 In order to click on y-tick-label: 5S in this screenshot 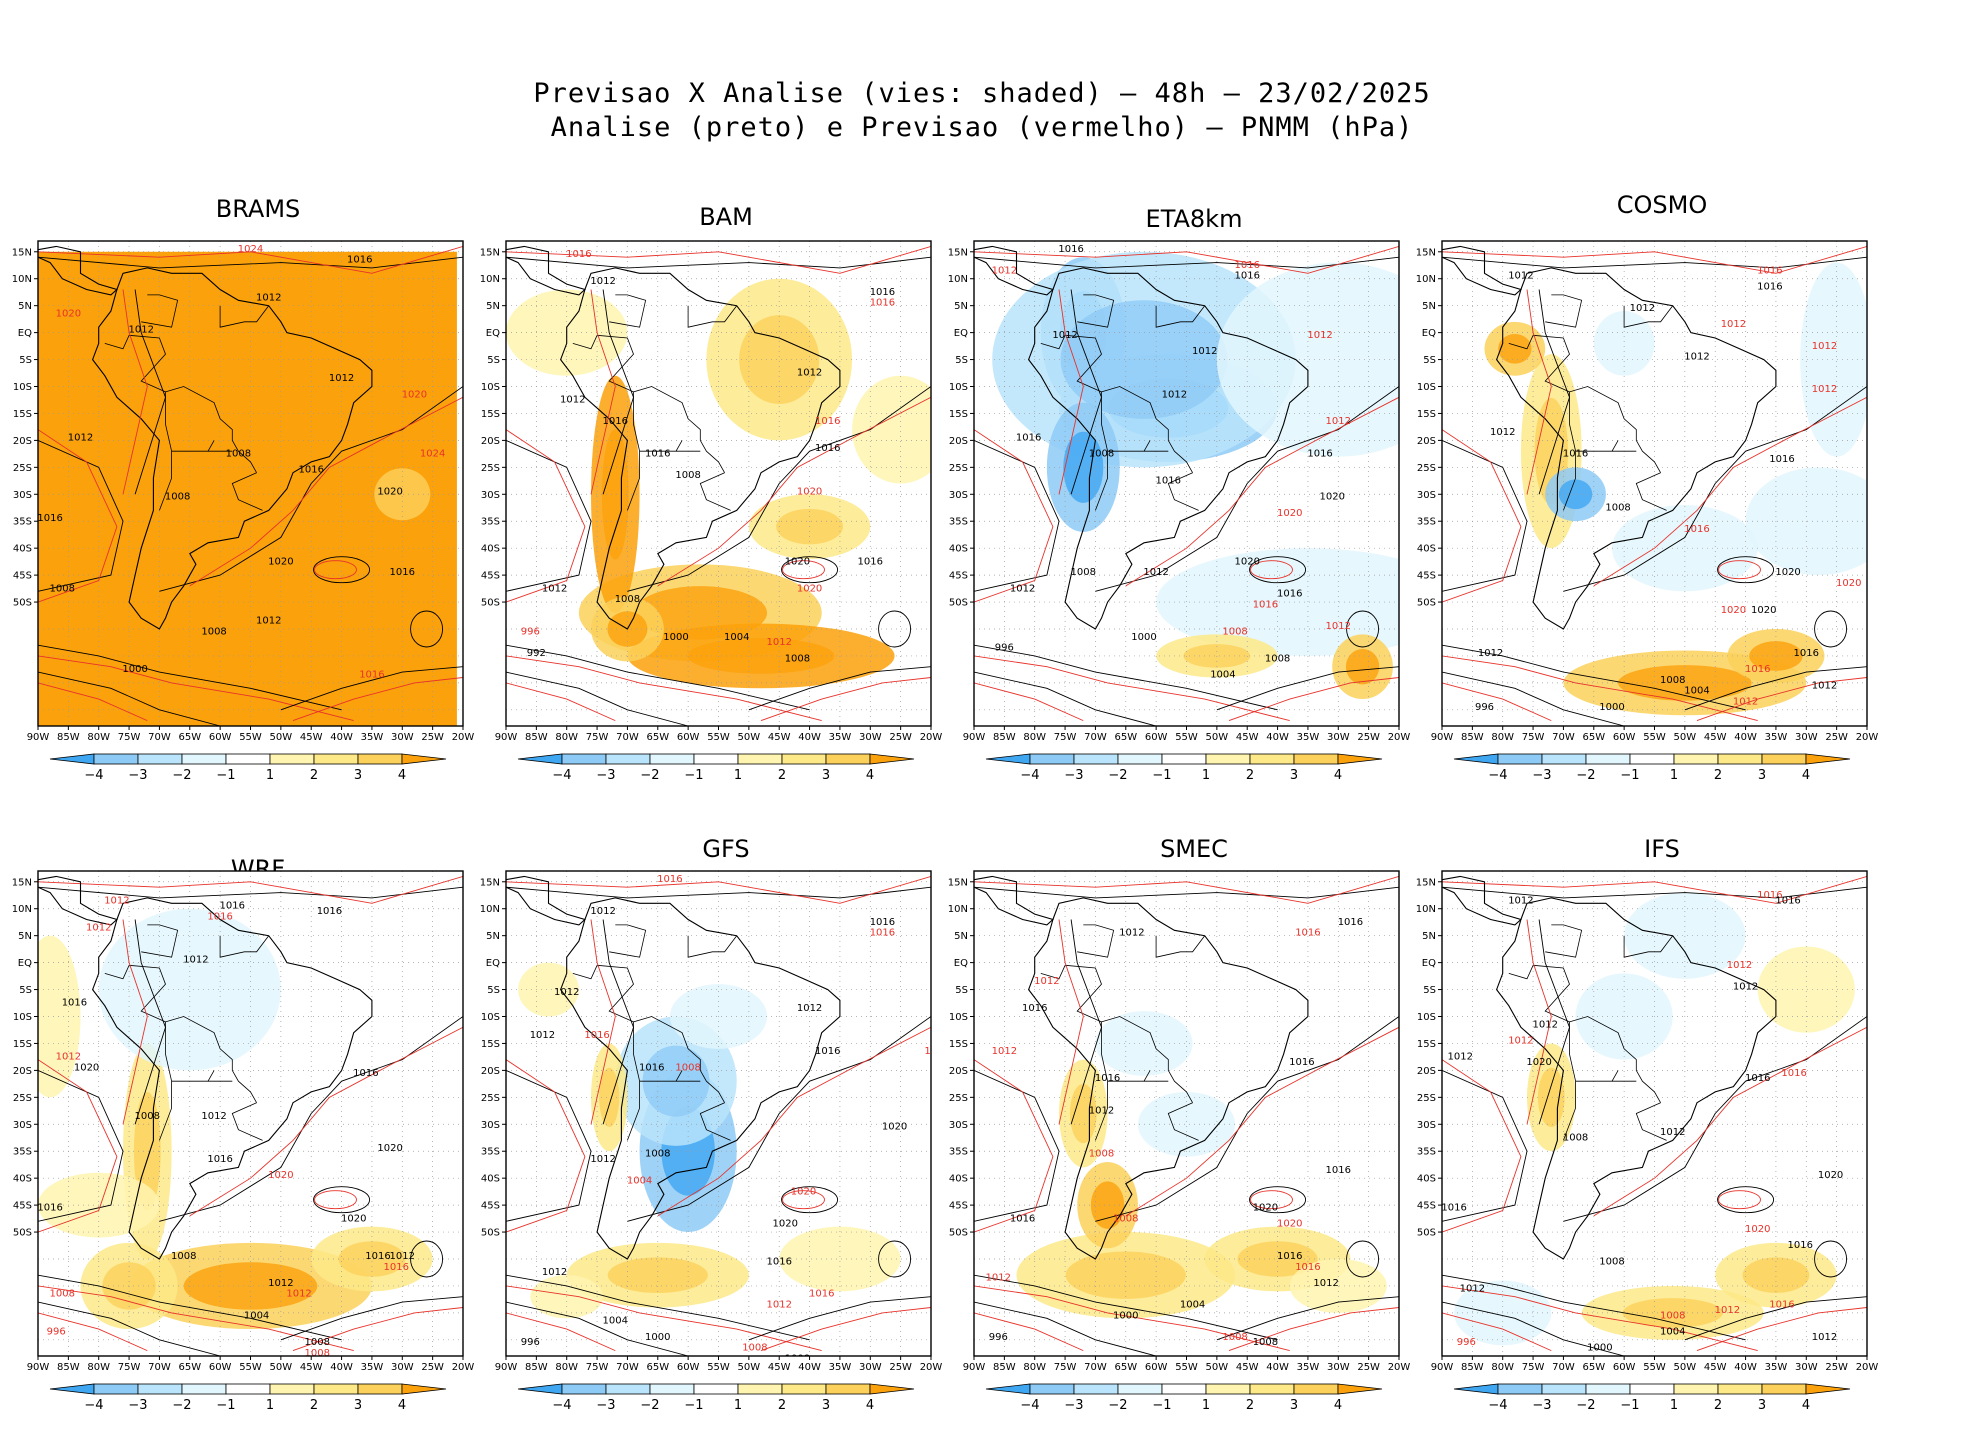, I will do `click(961, 990)`.